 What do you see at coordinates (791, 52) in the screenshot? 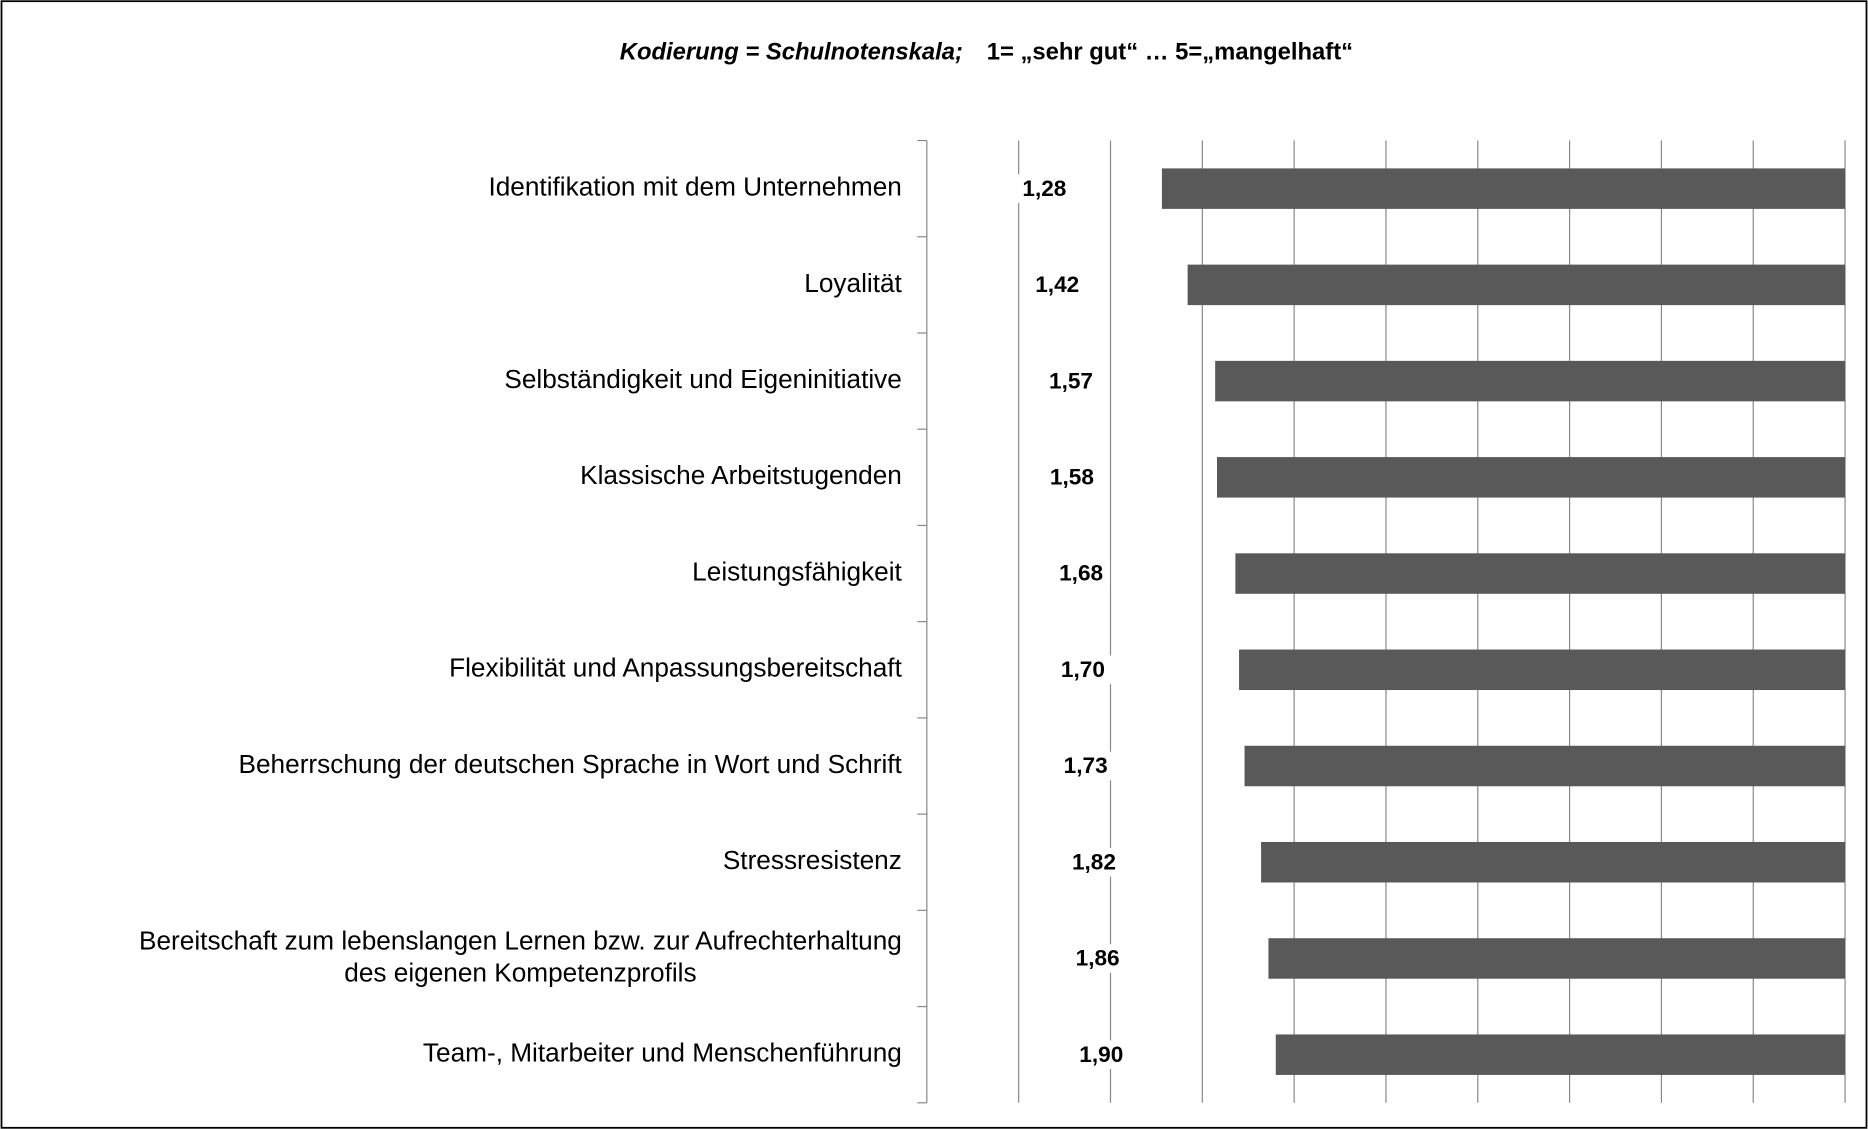
I see `title-part: Kodierung = Schulnotenskala;` at bounding box center [791, 52].